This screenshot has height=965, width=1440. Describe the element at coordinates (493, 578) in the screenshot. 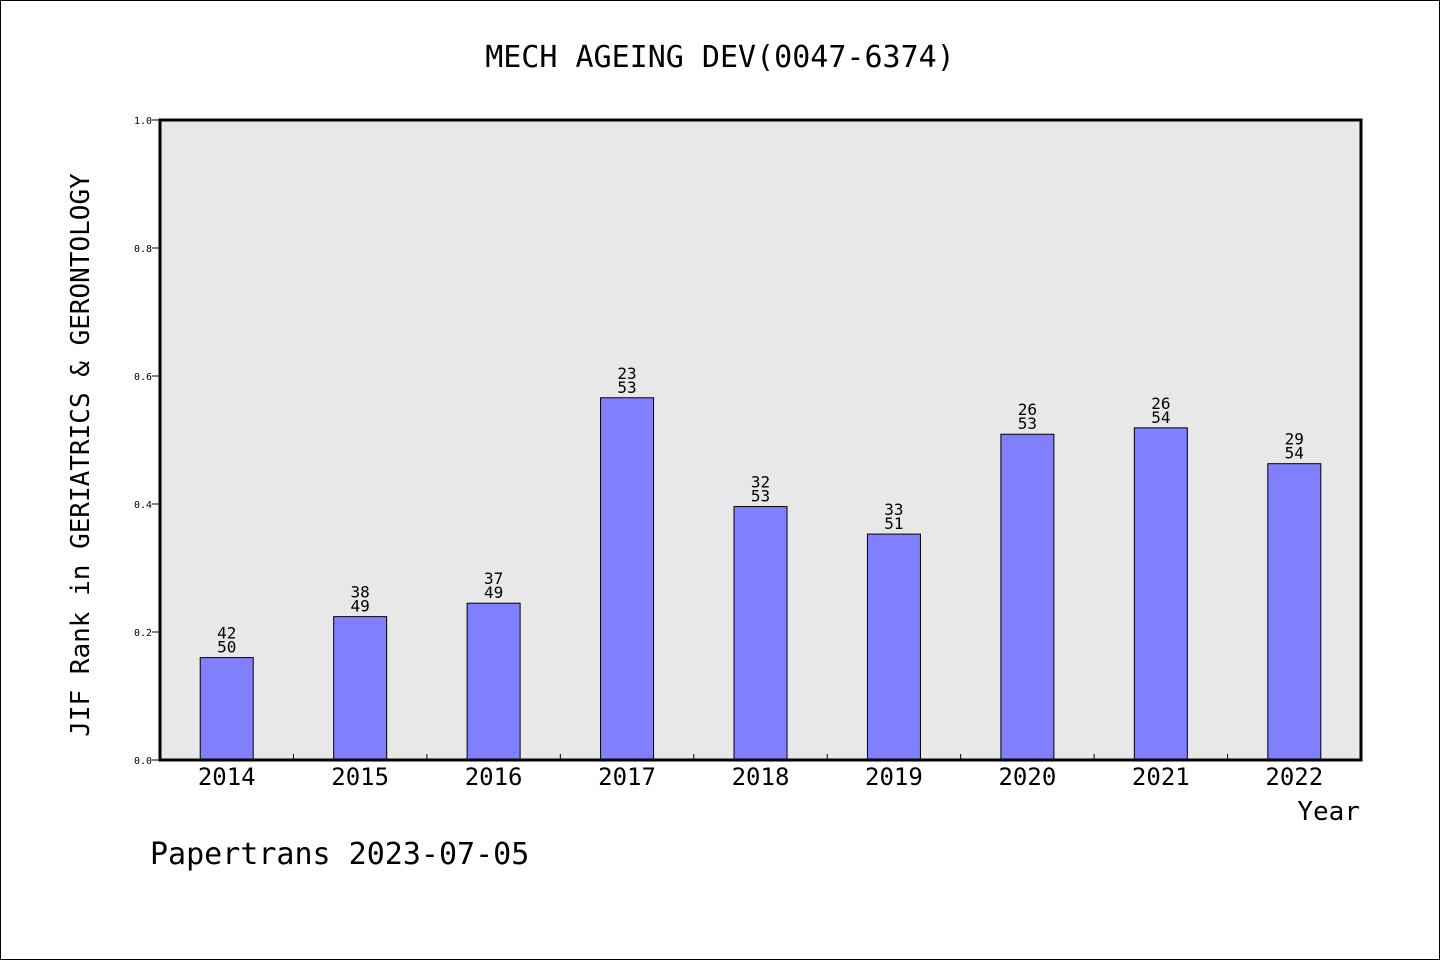

I see `rank-label: 37` at that location.